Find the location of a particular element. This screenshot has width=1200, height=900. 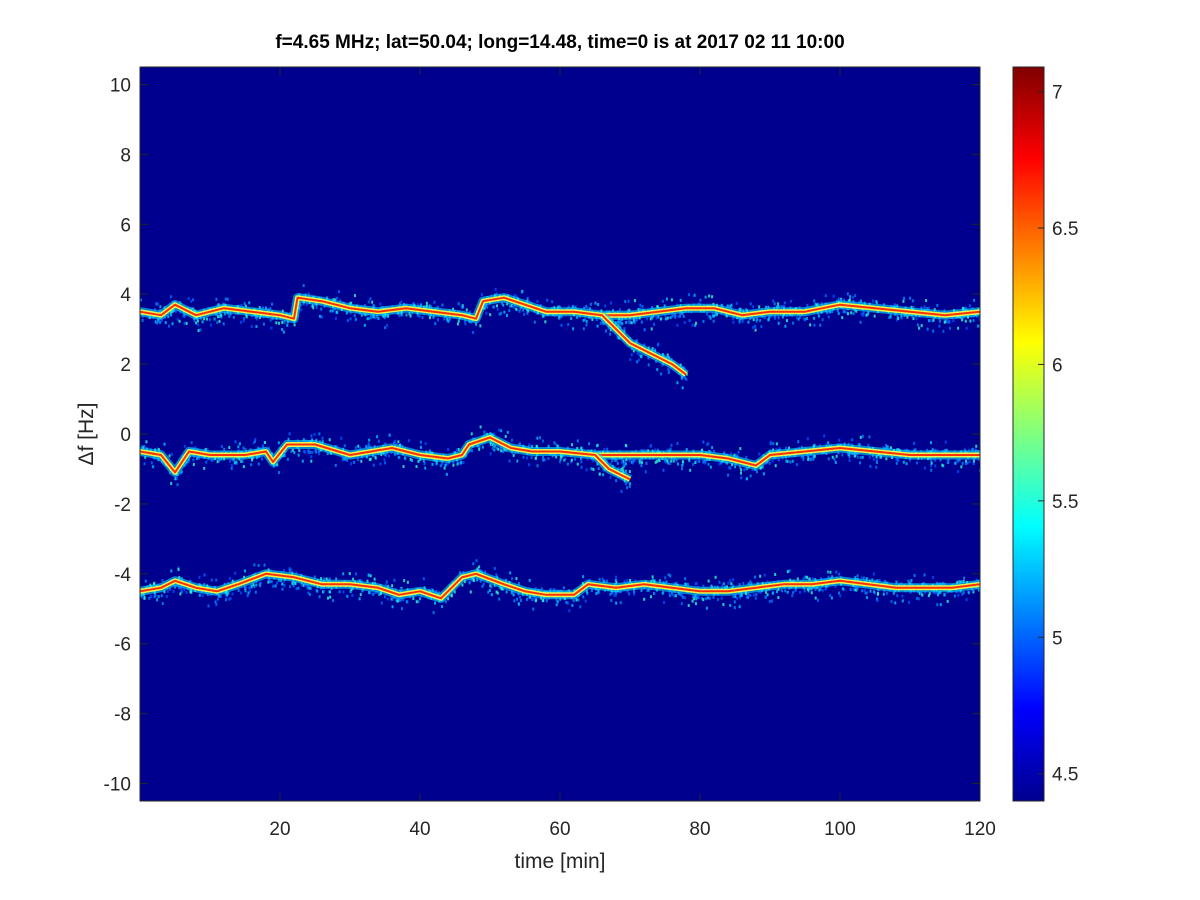

trace-middle-branch is located at coordinates (612, 467).